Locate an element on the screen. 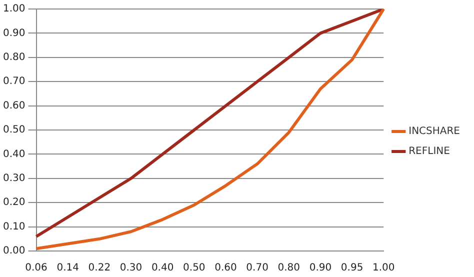 Image resolution: width=474 pixels, height=277 pixels. y-tick-label: 0.00 is located at coordinates (14, 251).